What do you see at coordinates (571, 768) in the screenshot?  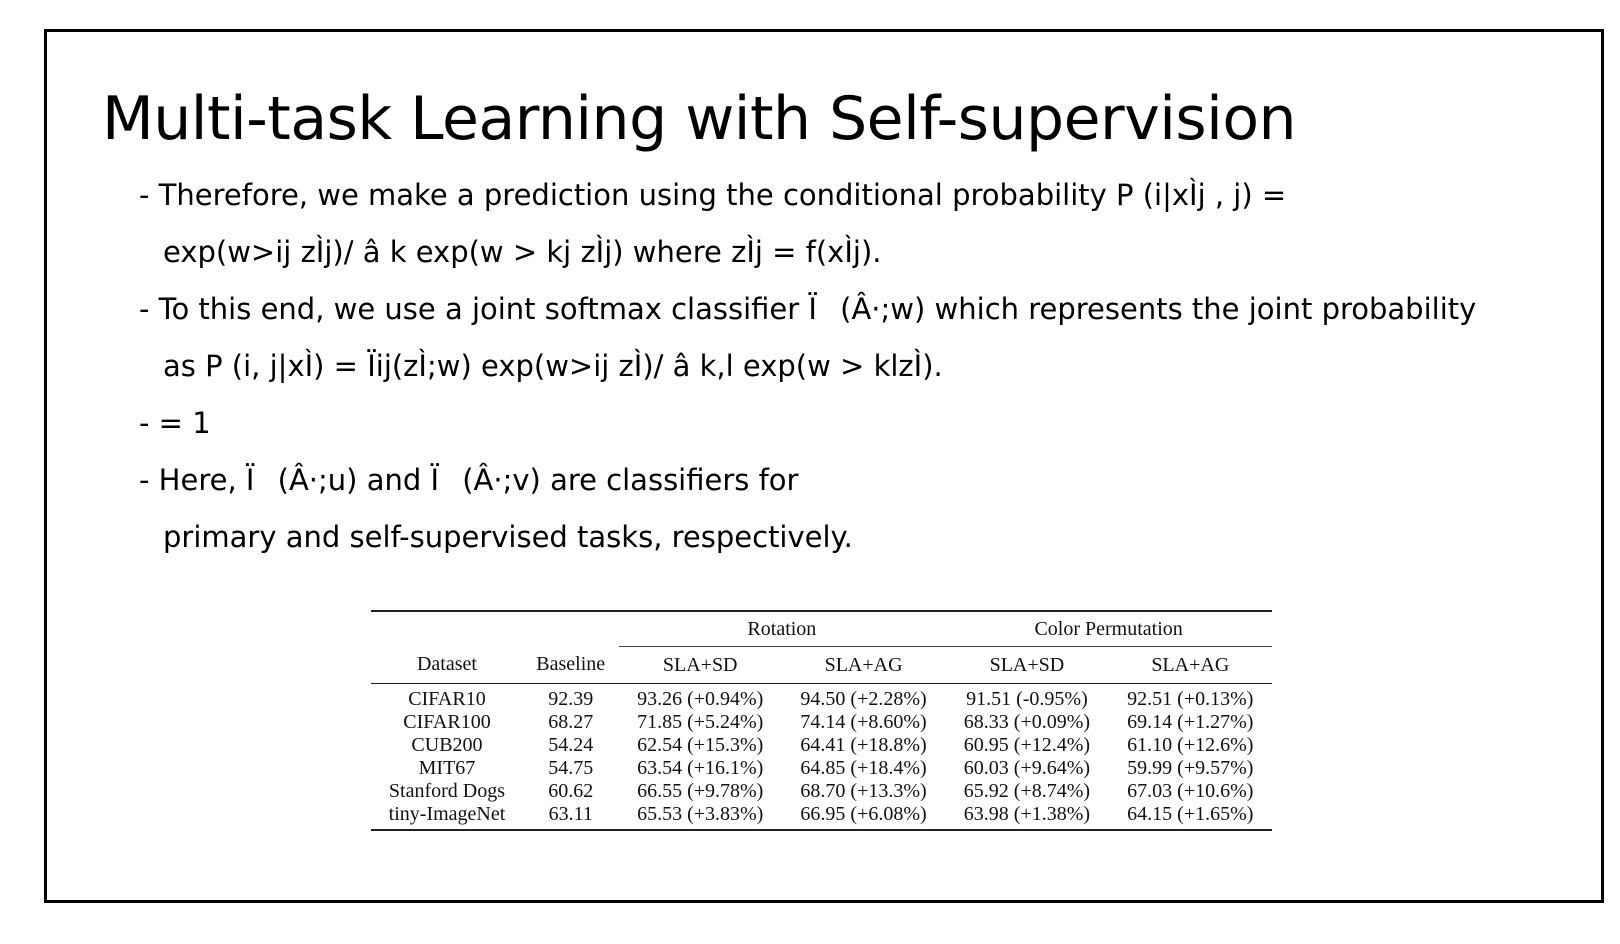 I see `cell-baseline: 54.75` at bounding box center [571, 768].